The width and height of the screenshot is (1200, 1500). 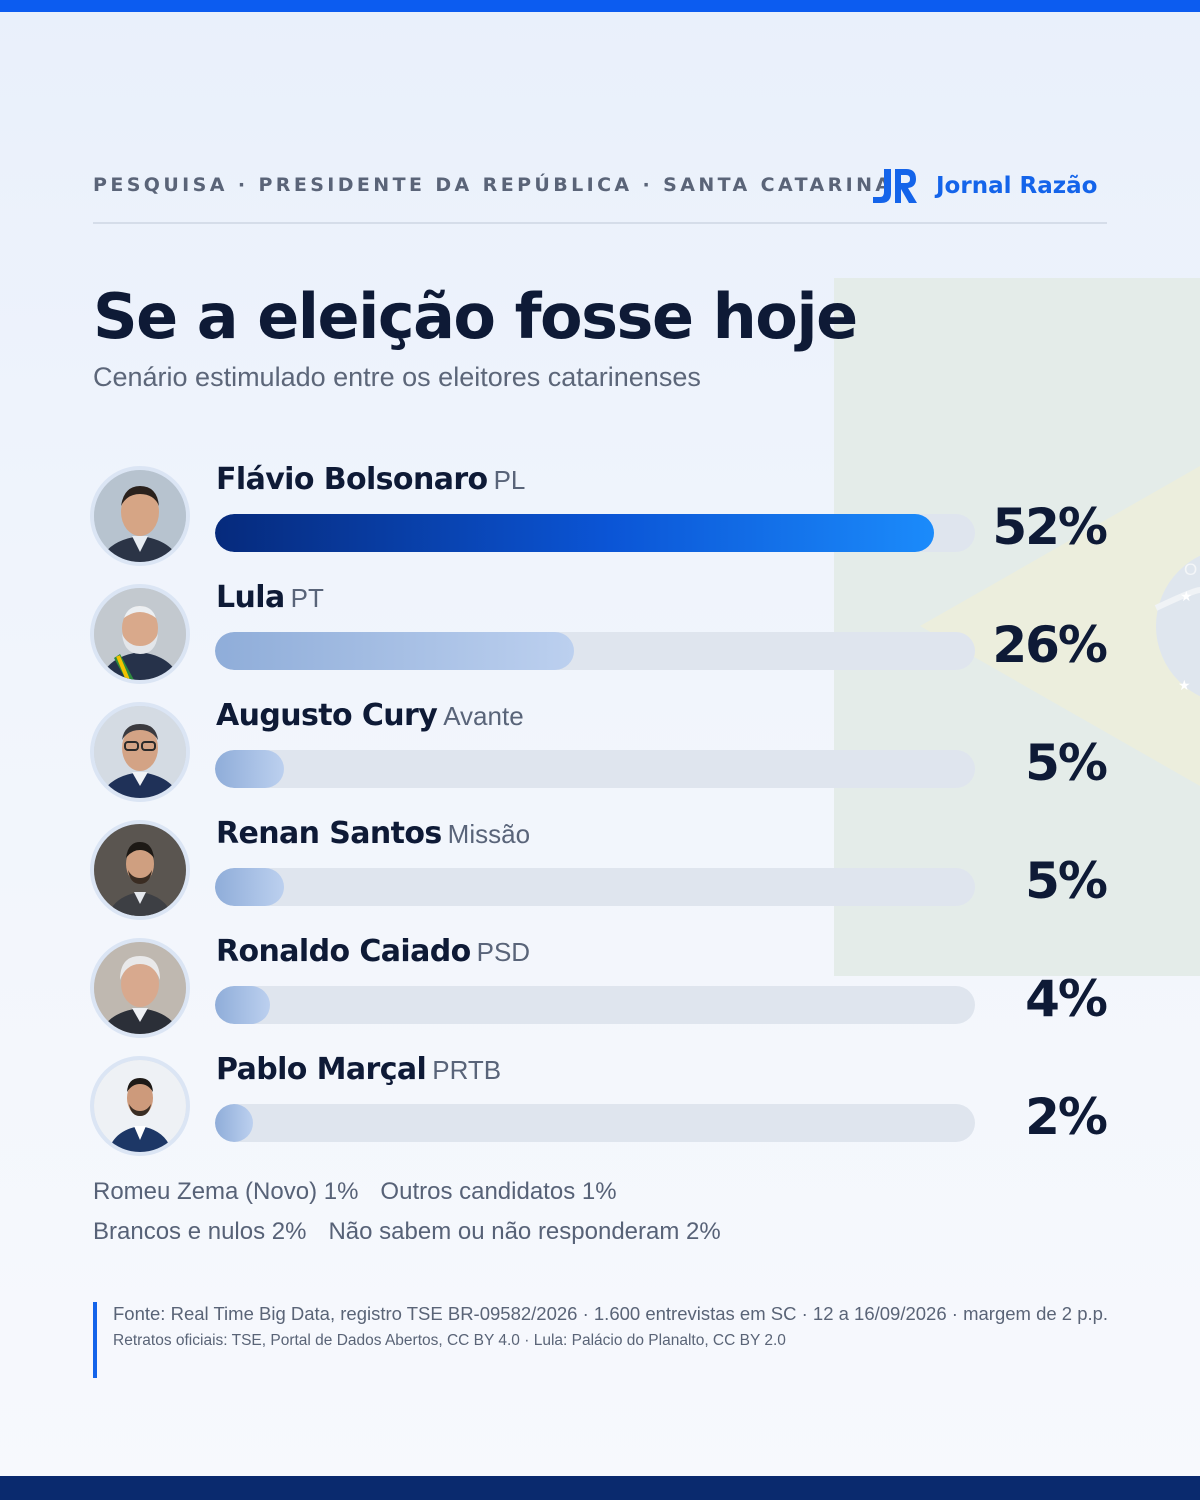 What do you see at coordinates (270, 597) in the screenshot?
I see `candidate-name: Lula PT` at bounding box center [270, 597].